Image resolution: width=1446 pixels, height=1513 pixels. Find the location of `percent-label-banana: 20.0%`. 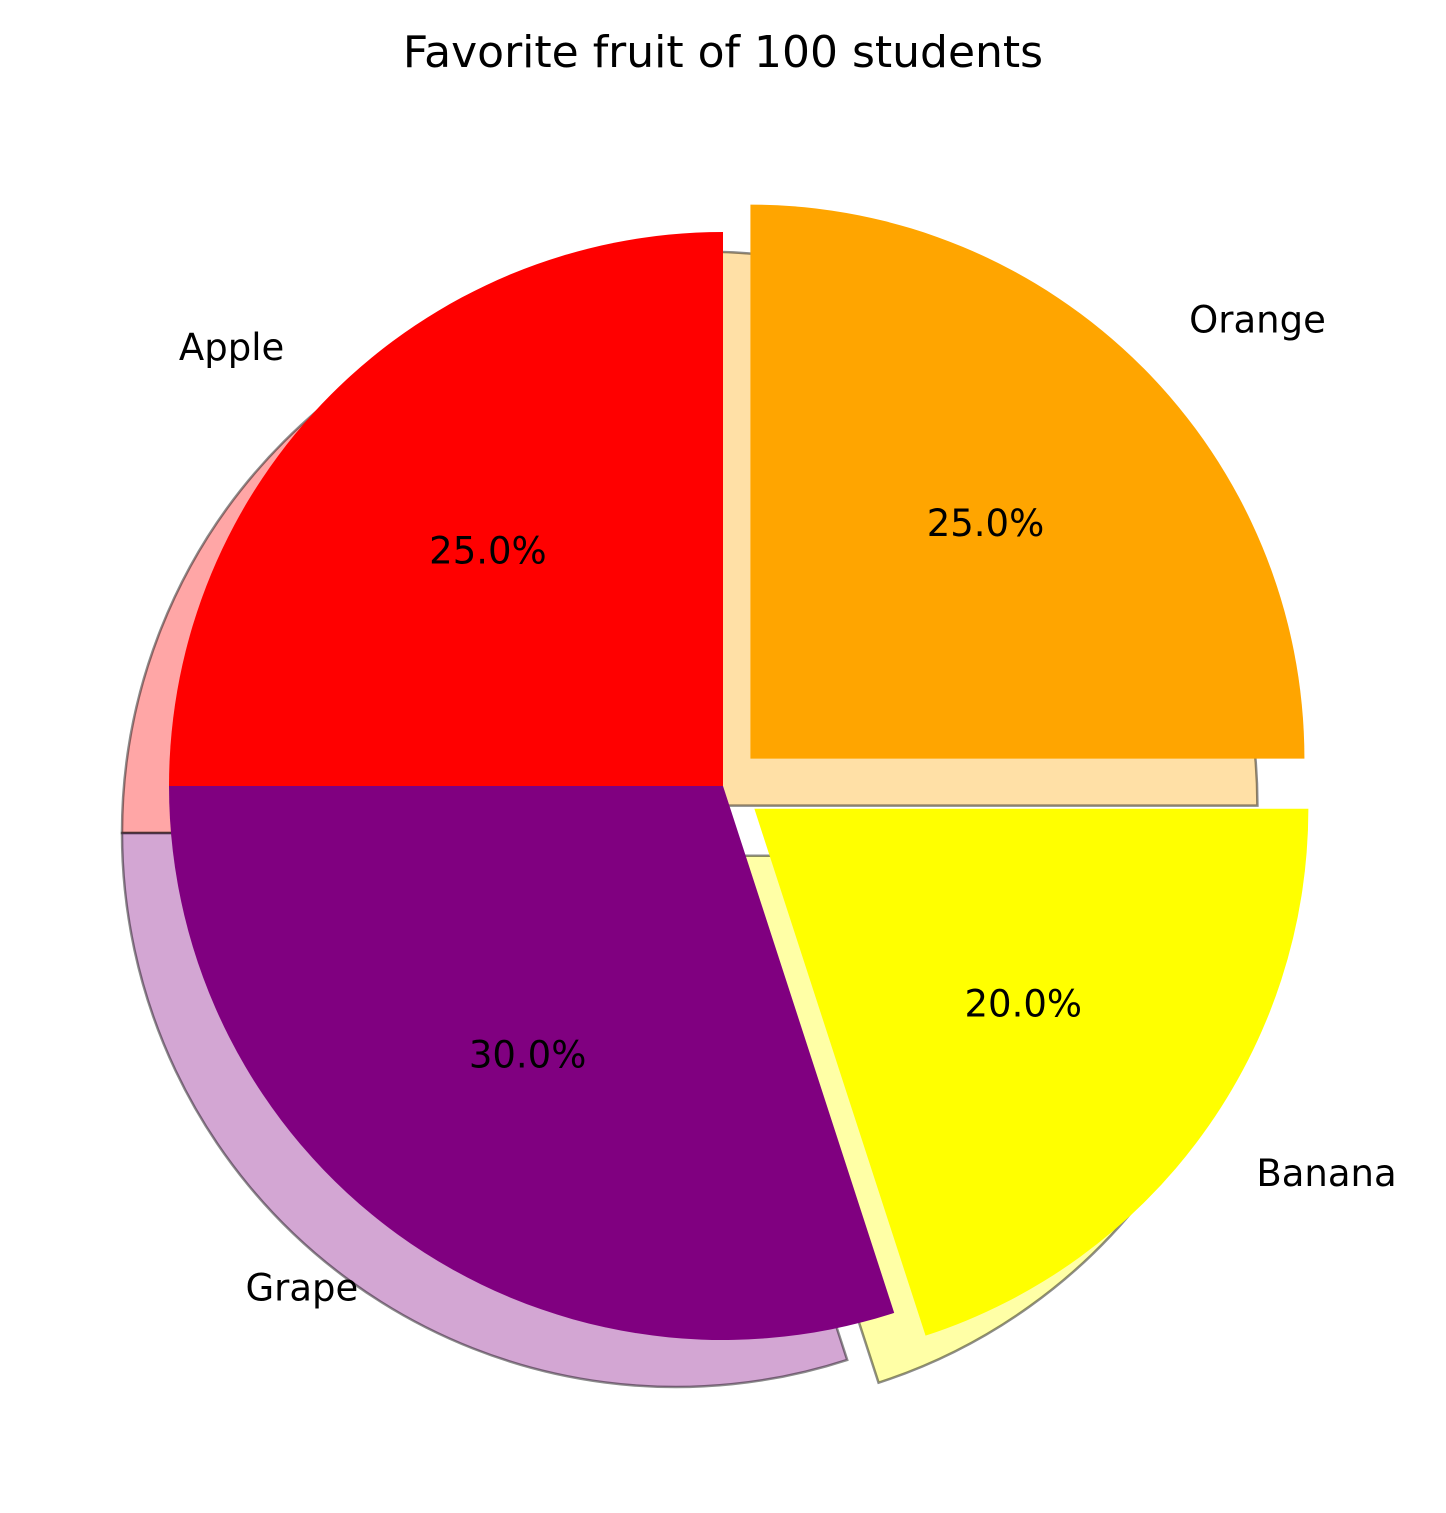

percent-label-banana: 20.0% is located at coordinates (1024, 1004).